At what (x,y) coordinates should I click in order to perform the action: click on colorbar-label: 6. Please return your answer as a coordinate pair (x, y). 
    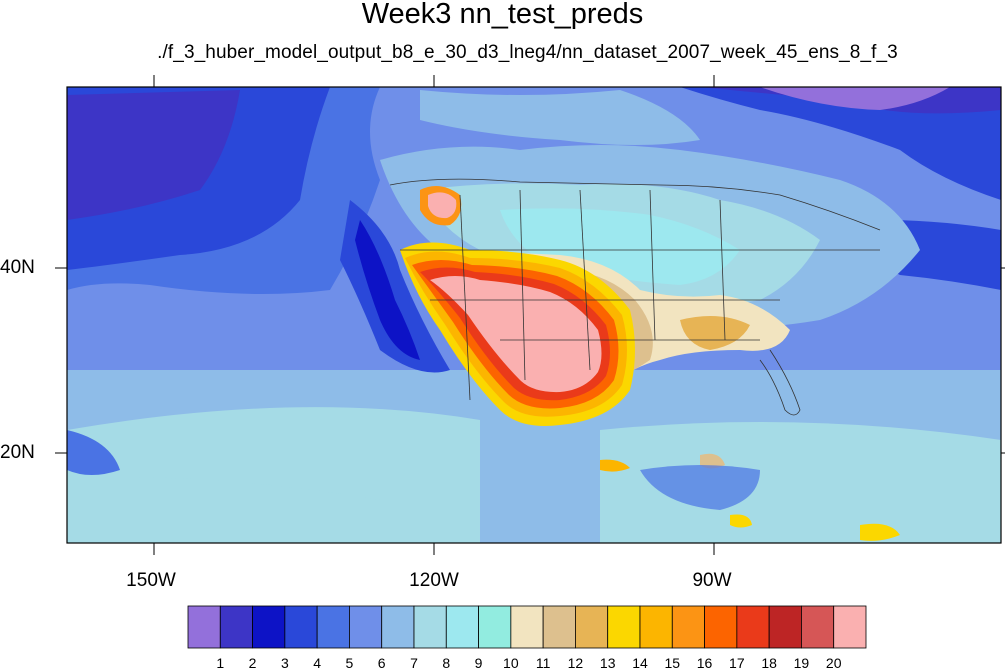
    Looking at the image, I should click on (381, 663).